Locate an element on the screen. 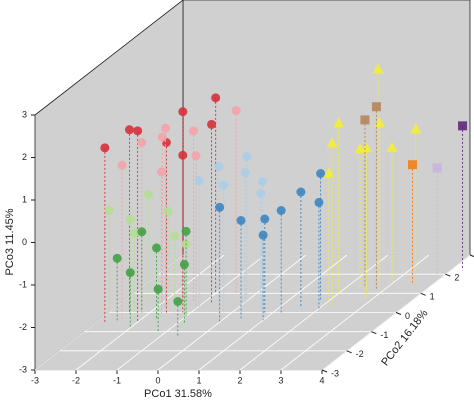  x-tick-label: -3 is located at coordinates (35, 380).